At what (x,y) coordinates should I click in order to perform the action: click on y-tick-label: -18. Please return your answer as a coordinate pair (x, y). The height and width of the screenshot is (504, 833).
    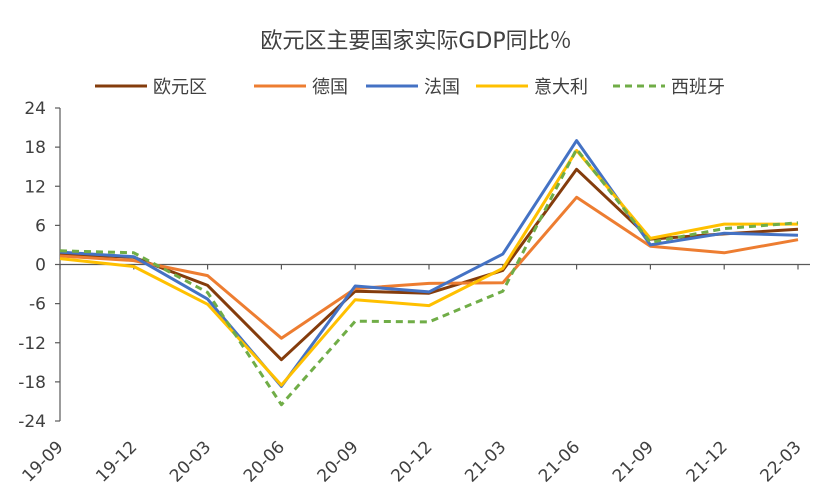
    Looking at the image, I should click on (32, 383).